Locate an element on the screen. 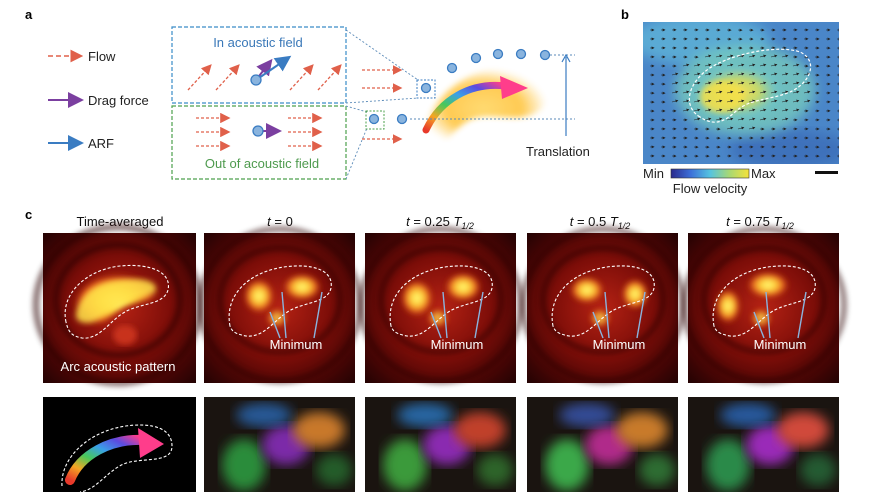 Image resolution: width=870 pixels, height=492 pixels. translation-guides is located at coordinates (492, 87).